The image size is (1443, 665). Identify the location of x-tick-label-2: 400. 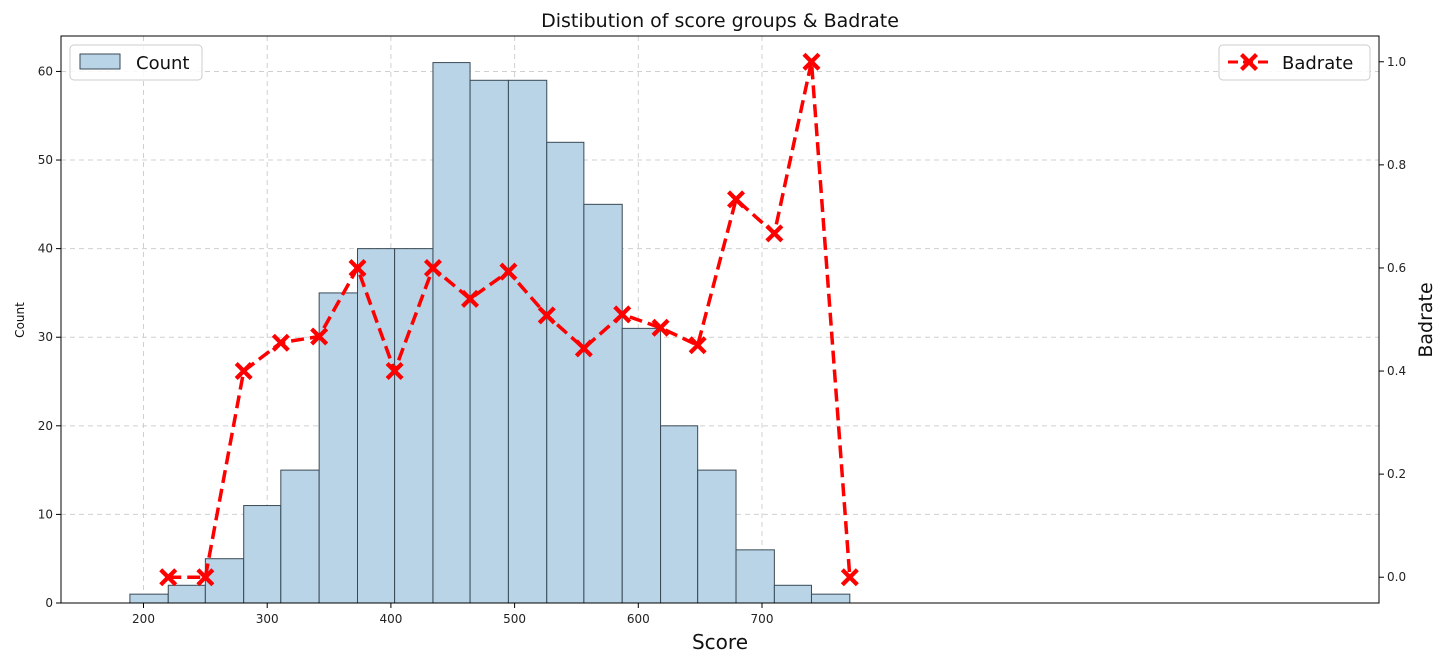
(390, 619).